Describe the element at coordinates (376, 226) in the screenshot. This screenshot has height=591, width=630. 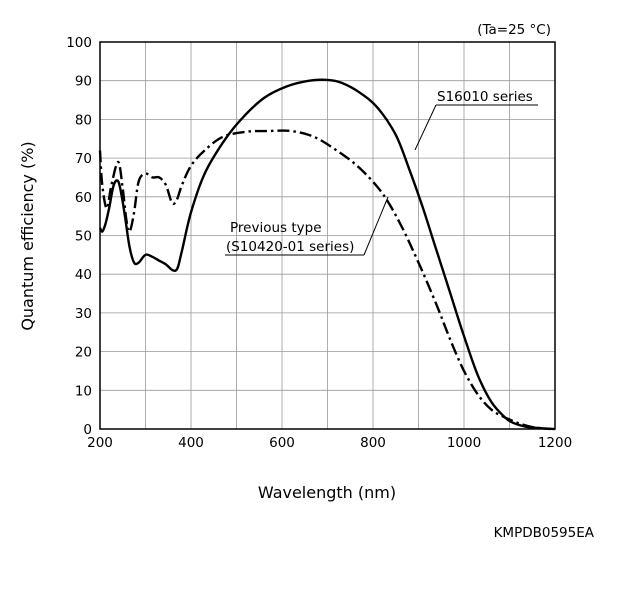
I see `previous-leader-line` at that location.